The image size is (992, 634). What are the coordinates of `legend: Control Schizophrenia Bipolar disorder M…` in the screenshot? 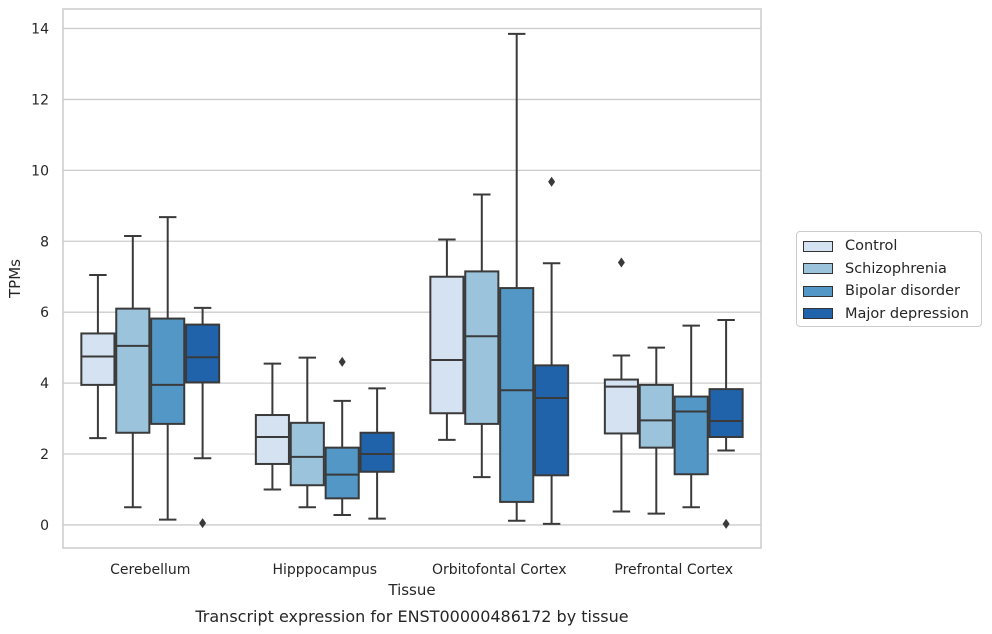 It's located at (889, 279).